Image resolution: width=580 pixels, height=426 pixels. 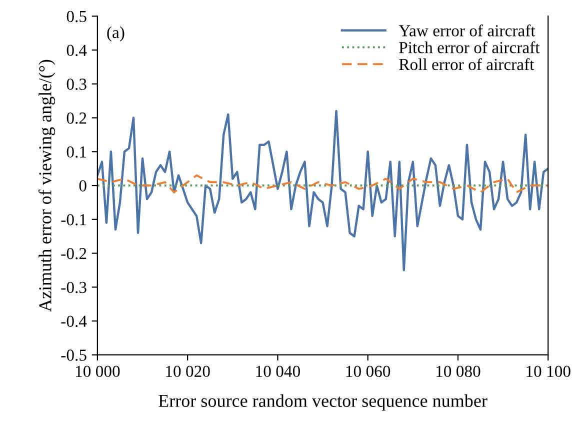 I want to click on y-tick-label: -0.2, so click(x=73, y=254).